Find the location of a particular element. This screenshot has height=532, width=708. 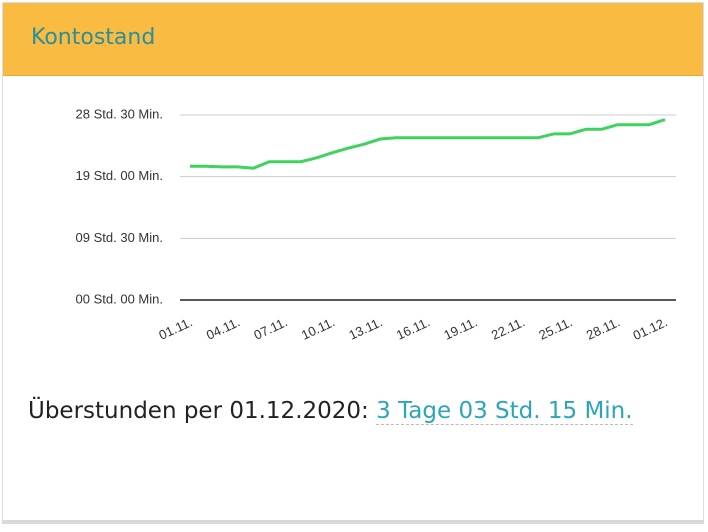

x-tick-label: 07.11. is located at coordinates (270, 328).